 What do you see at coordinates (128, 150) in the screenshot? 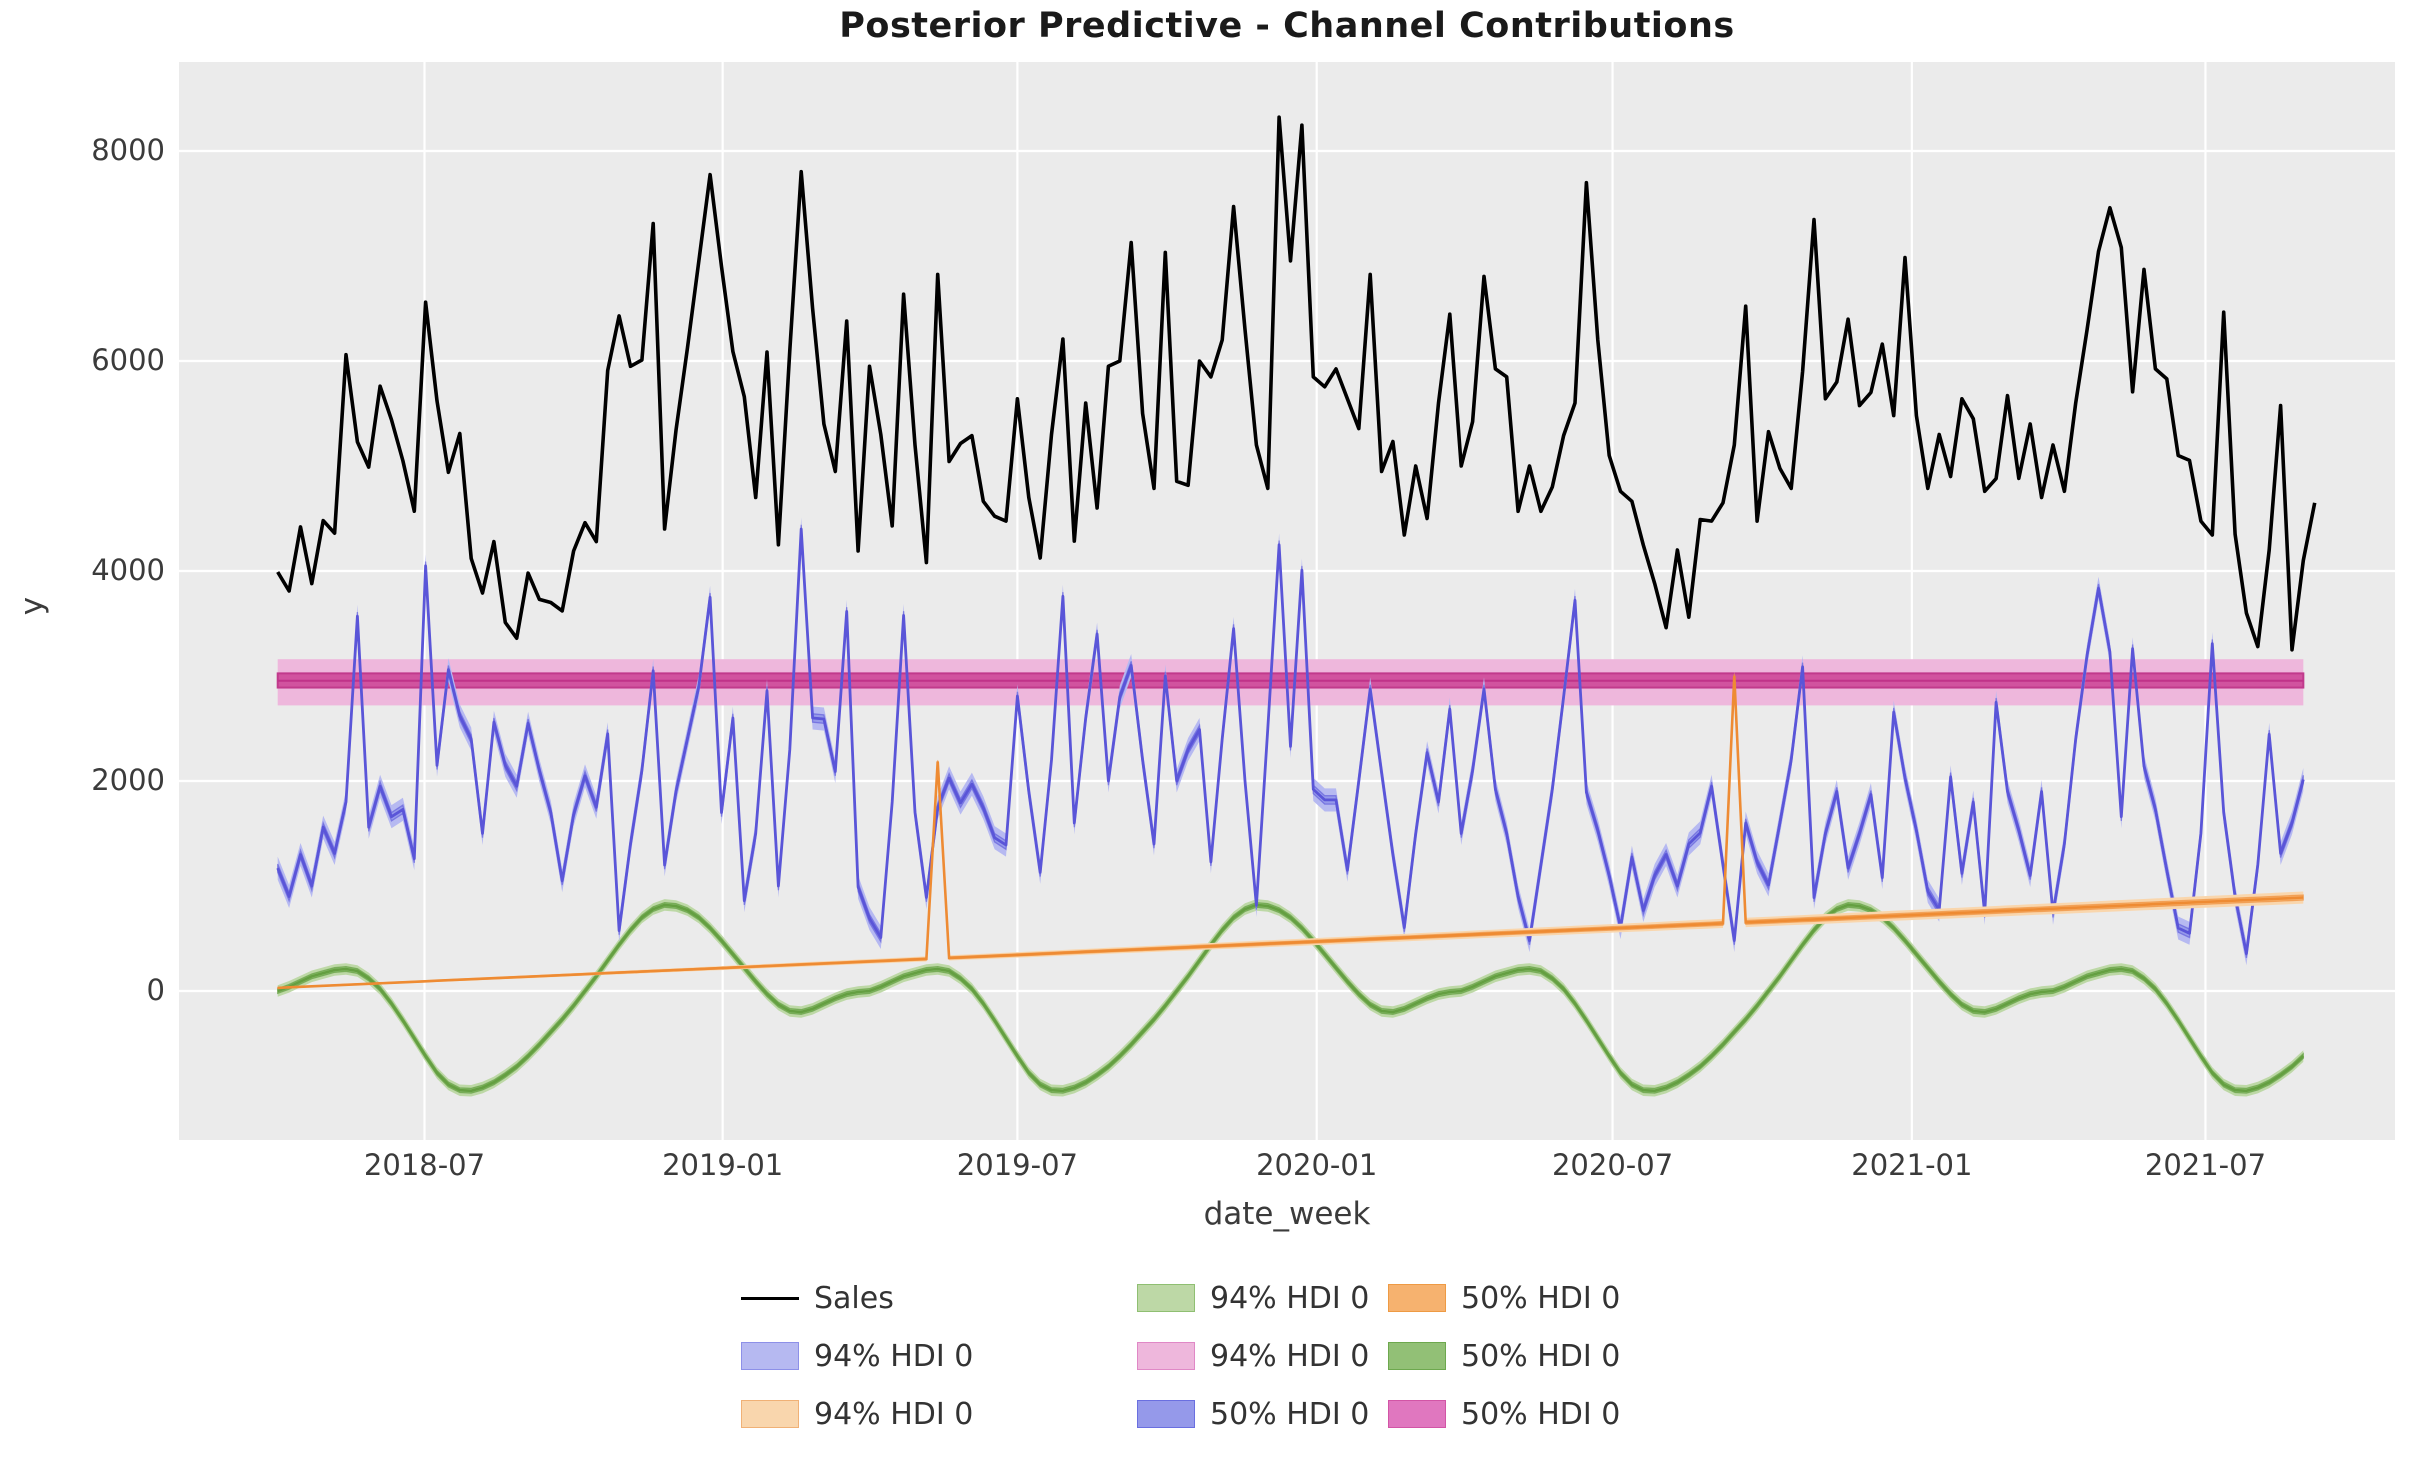
I see `y-tick: 8000` at bounding box center [128, 150].